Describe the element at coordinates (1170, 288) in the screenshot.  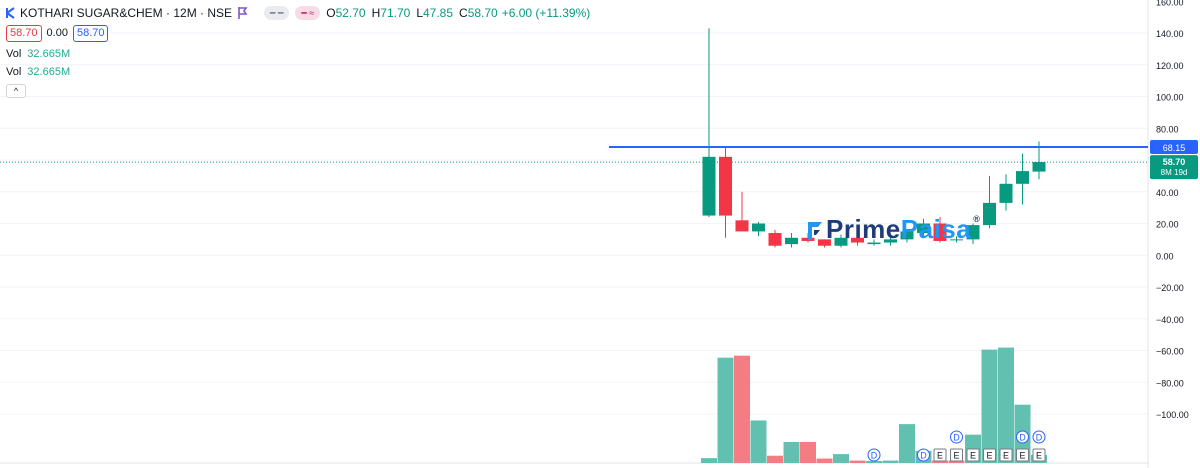
I see `price-tick-label: −20.00` at that location.